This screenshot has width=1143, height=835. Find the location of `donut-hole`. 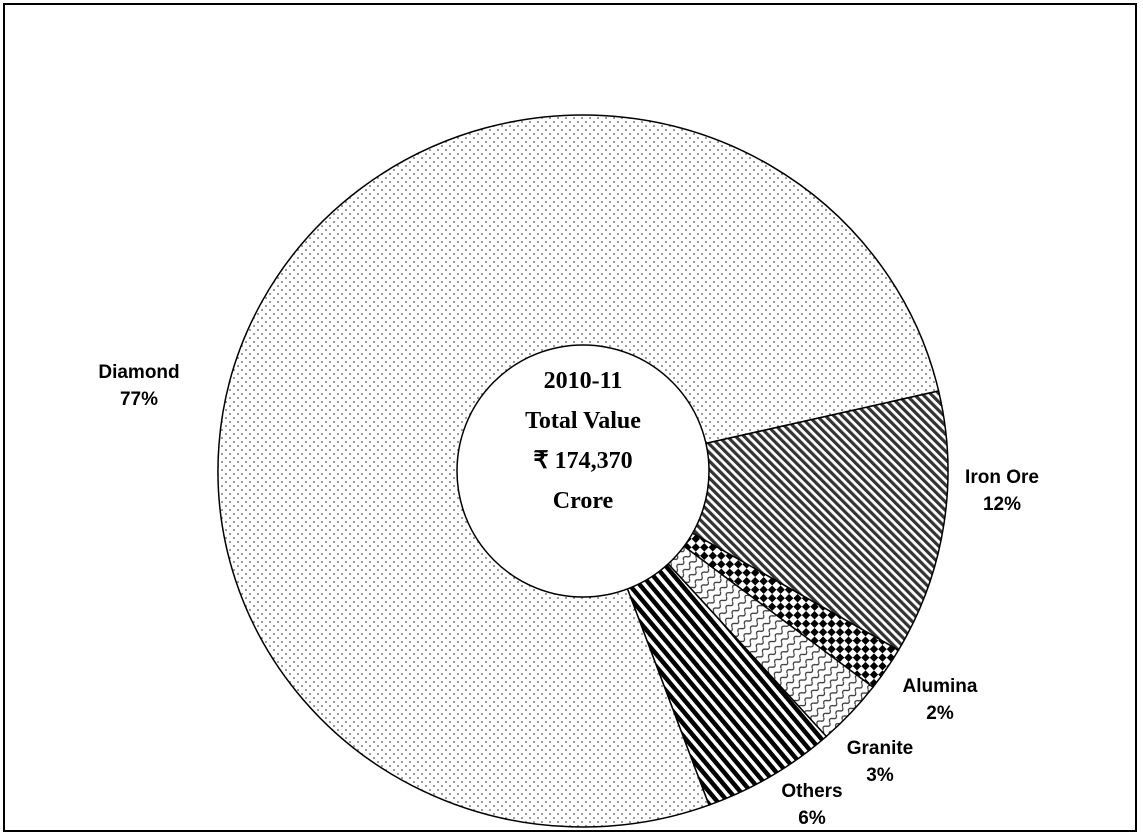

donut-hole is located at coordinates (583, 471).